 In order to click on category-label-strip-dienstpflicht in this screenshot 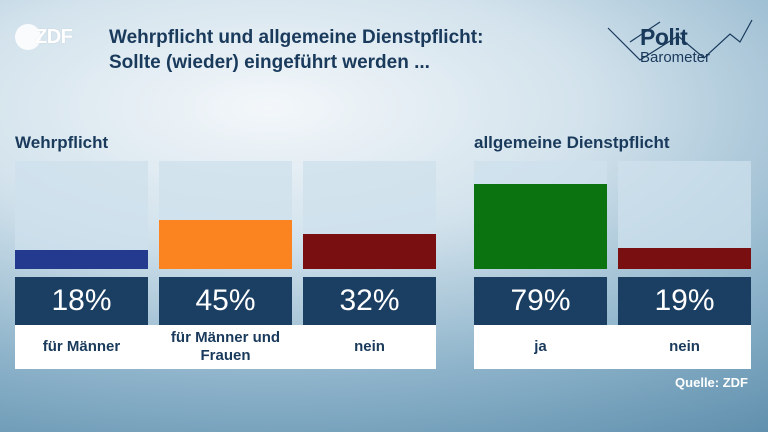, I will do `click(612, 347)`.